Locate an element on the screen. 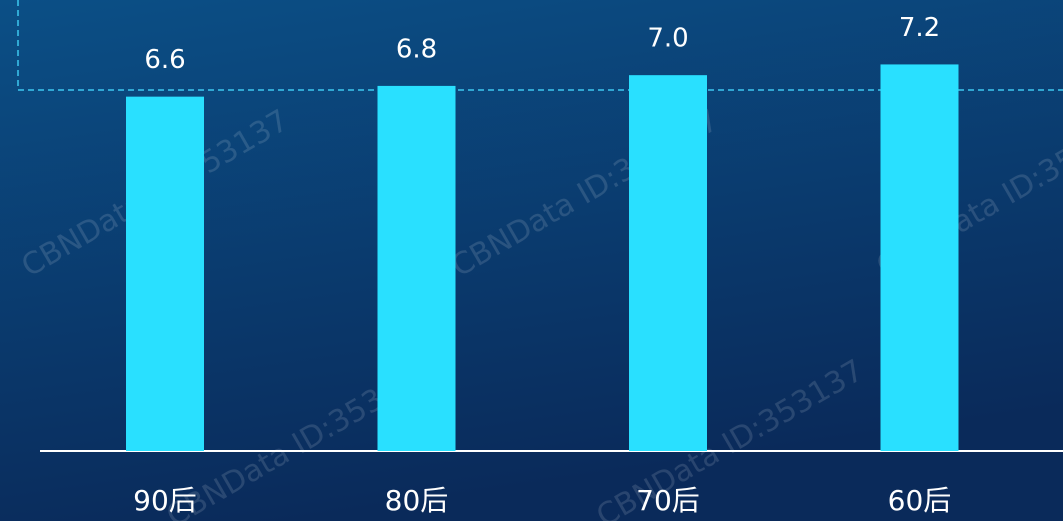 Image resolution: width=1063 pixels, height=521 pixels. x-tick-label: 90后 is located at coordinates (165, 500).